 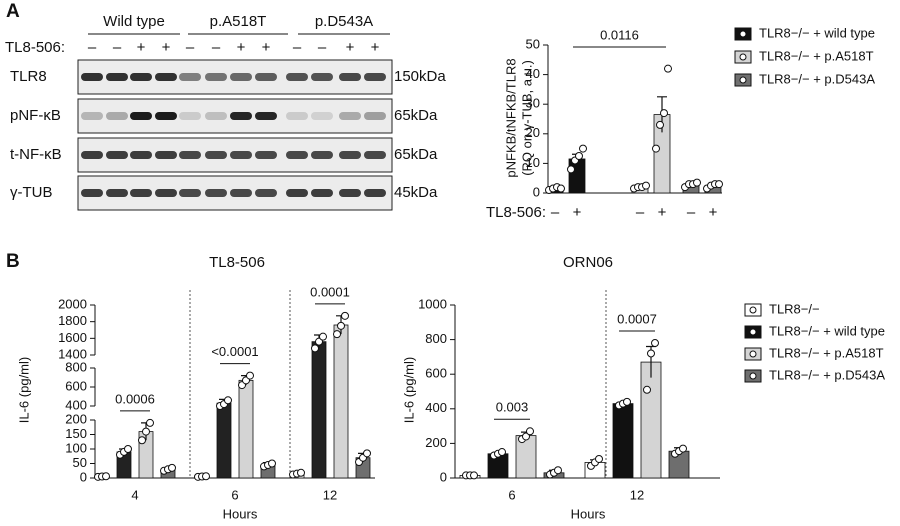 I want to click on row-label: pNF-κB, so click(x=35, y=115).